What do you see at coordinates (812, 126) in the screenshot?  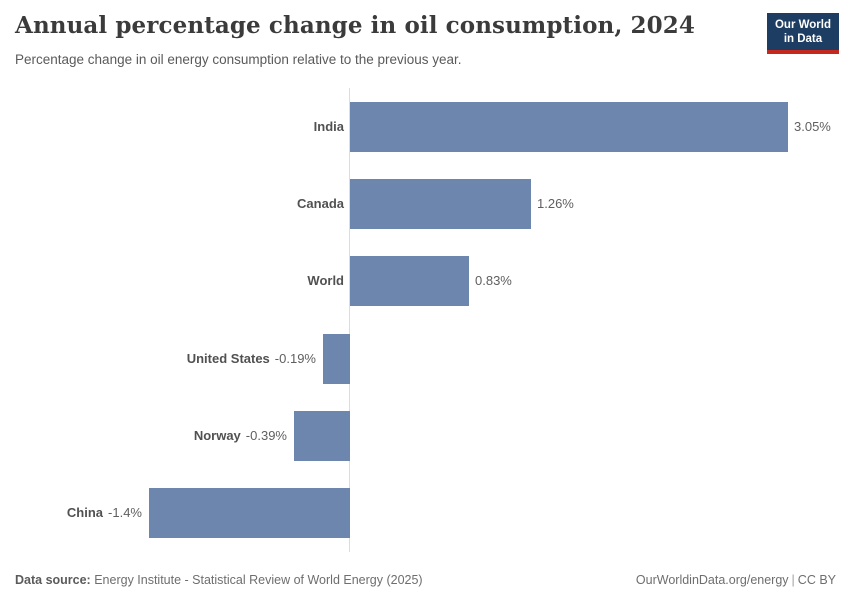 I see `value-label-india: 3.05%` at bounding box center [812, 126].